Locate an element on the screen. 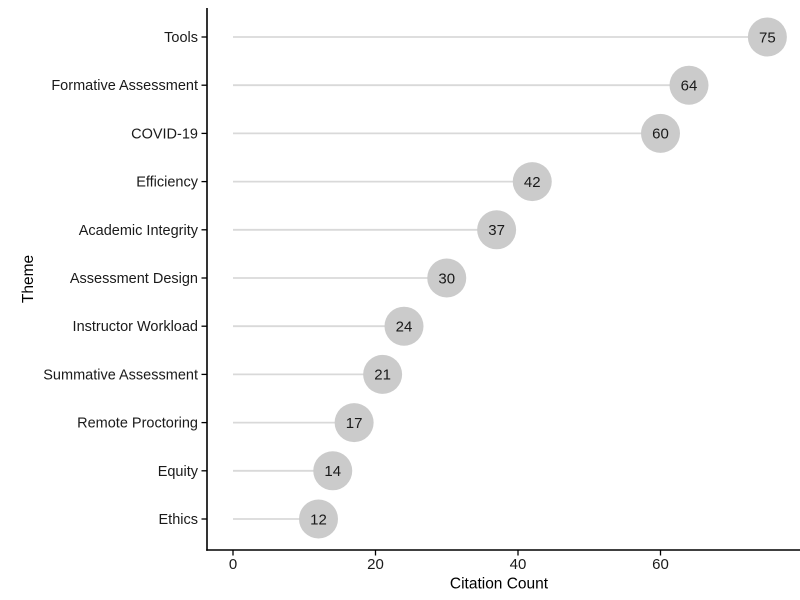  value-label: 64 is located at coordinates (689, 86).